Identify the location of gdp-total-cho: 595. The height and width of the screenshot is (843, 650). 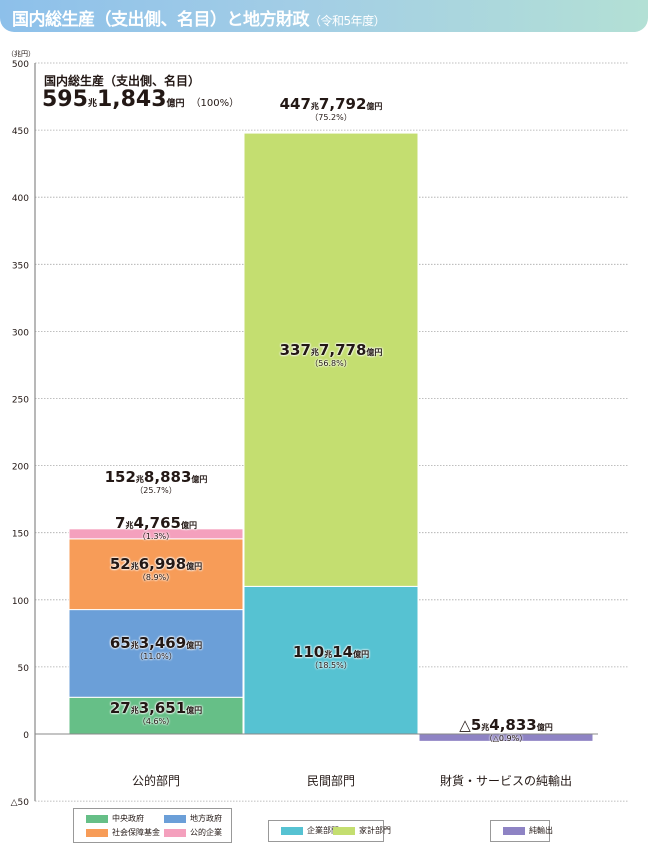
(65, 99).